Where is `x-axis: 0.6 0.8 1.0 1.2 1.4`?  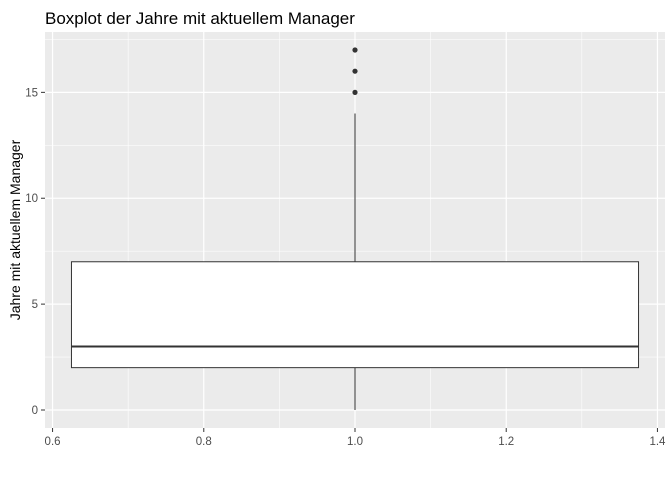 x-axis: 0.6 0.8 1.0 1.2 1.4 is located at coordinates (355, 438).